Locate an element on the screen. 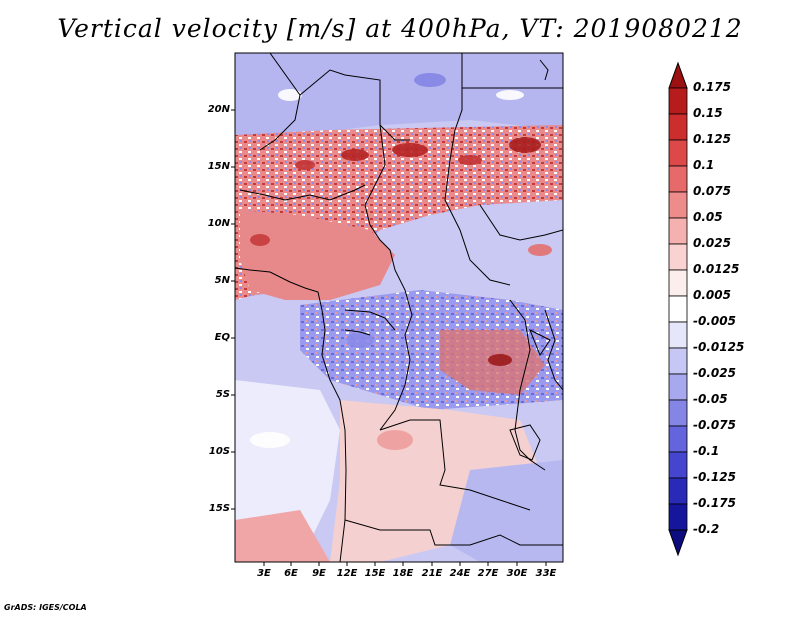 This screenshot has width=800, height=618. colorbar-level-label: -0.1 is located at coordinates (706, 451).